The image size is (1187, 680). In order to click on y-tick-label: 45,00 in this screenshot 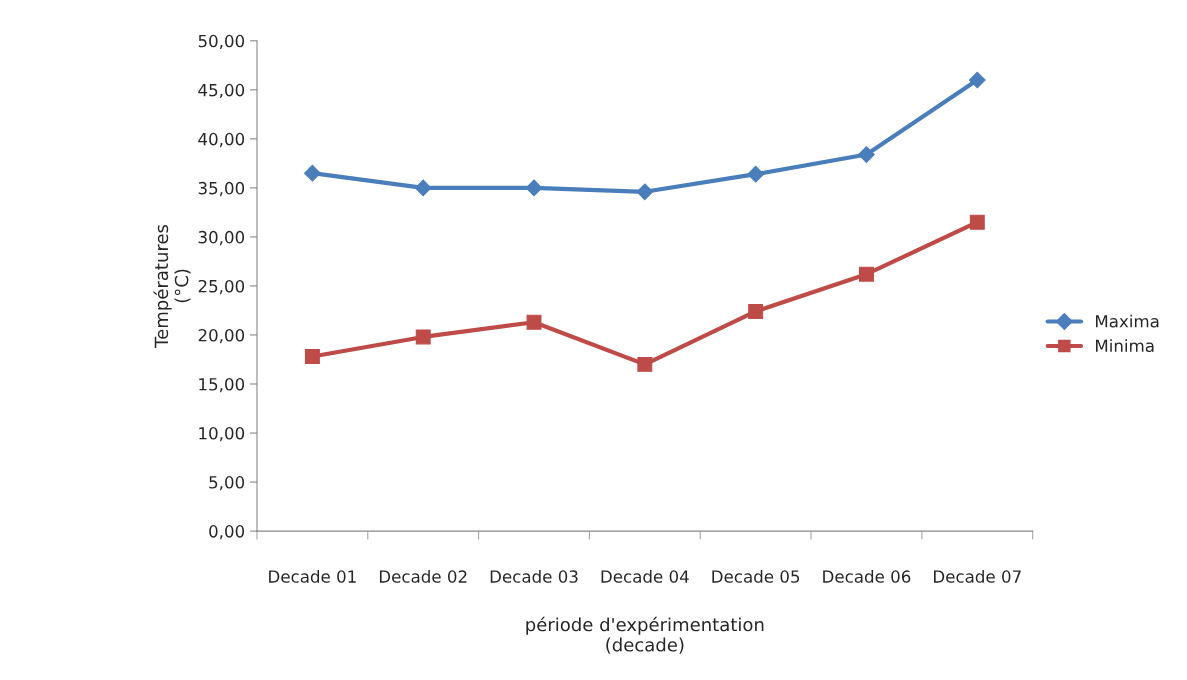, I will do `click(221, 91)`.